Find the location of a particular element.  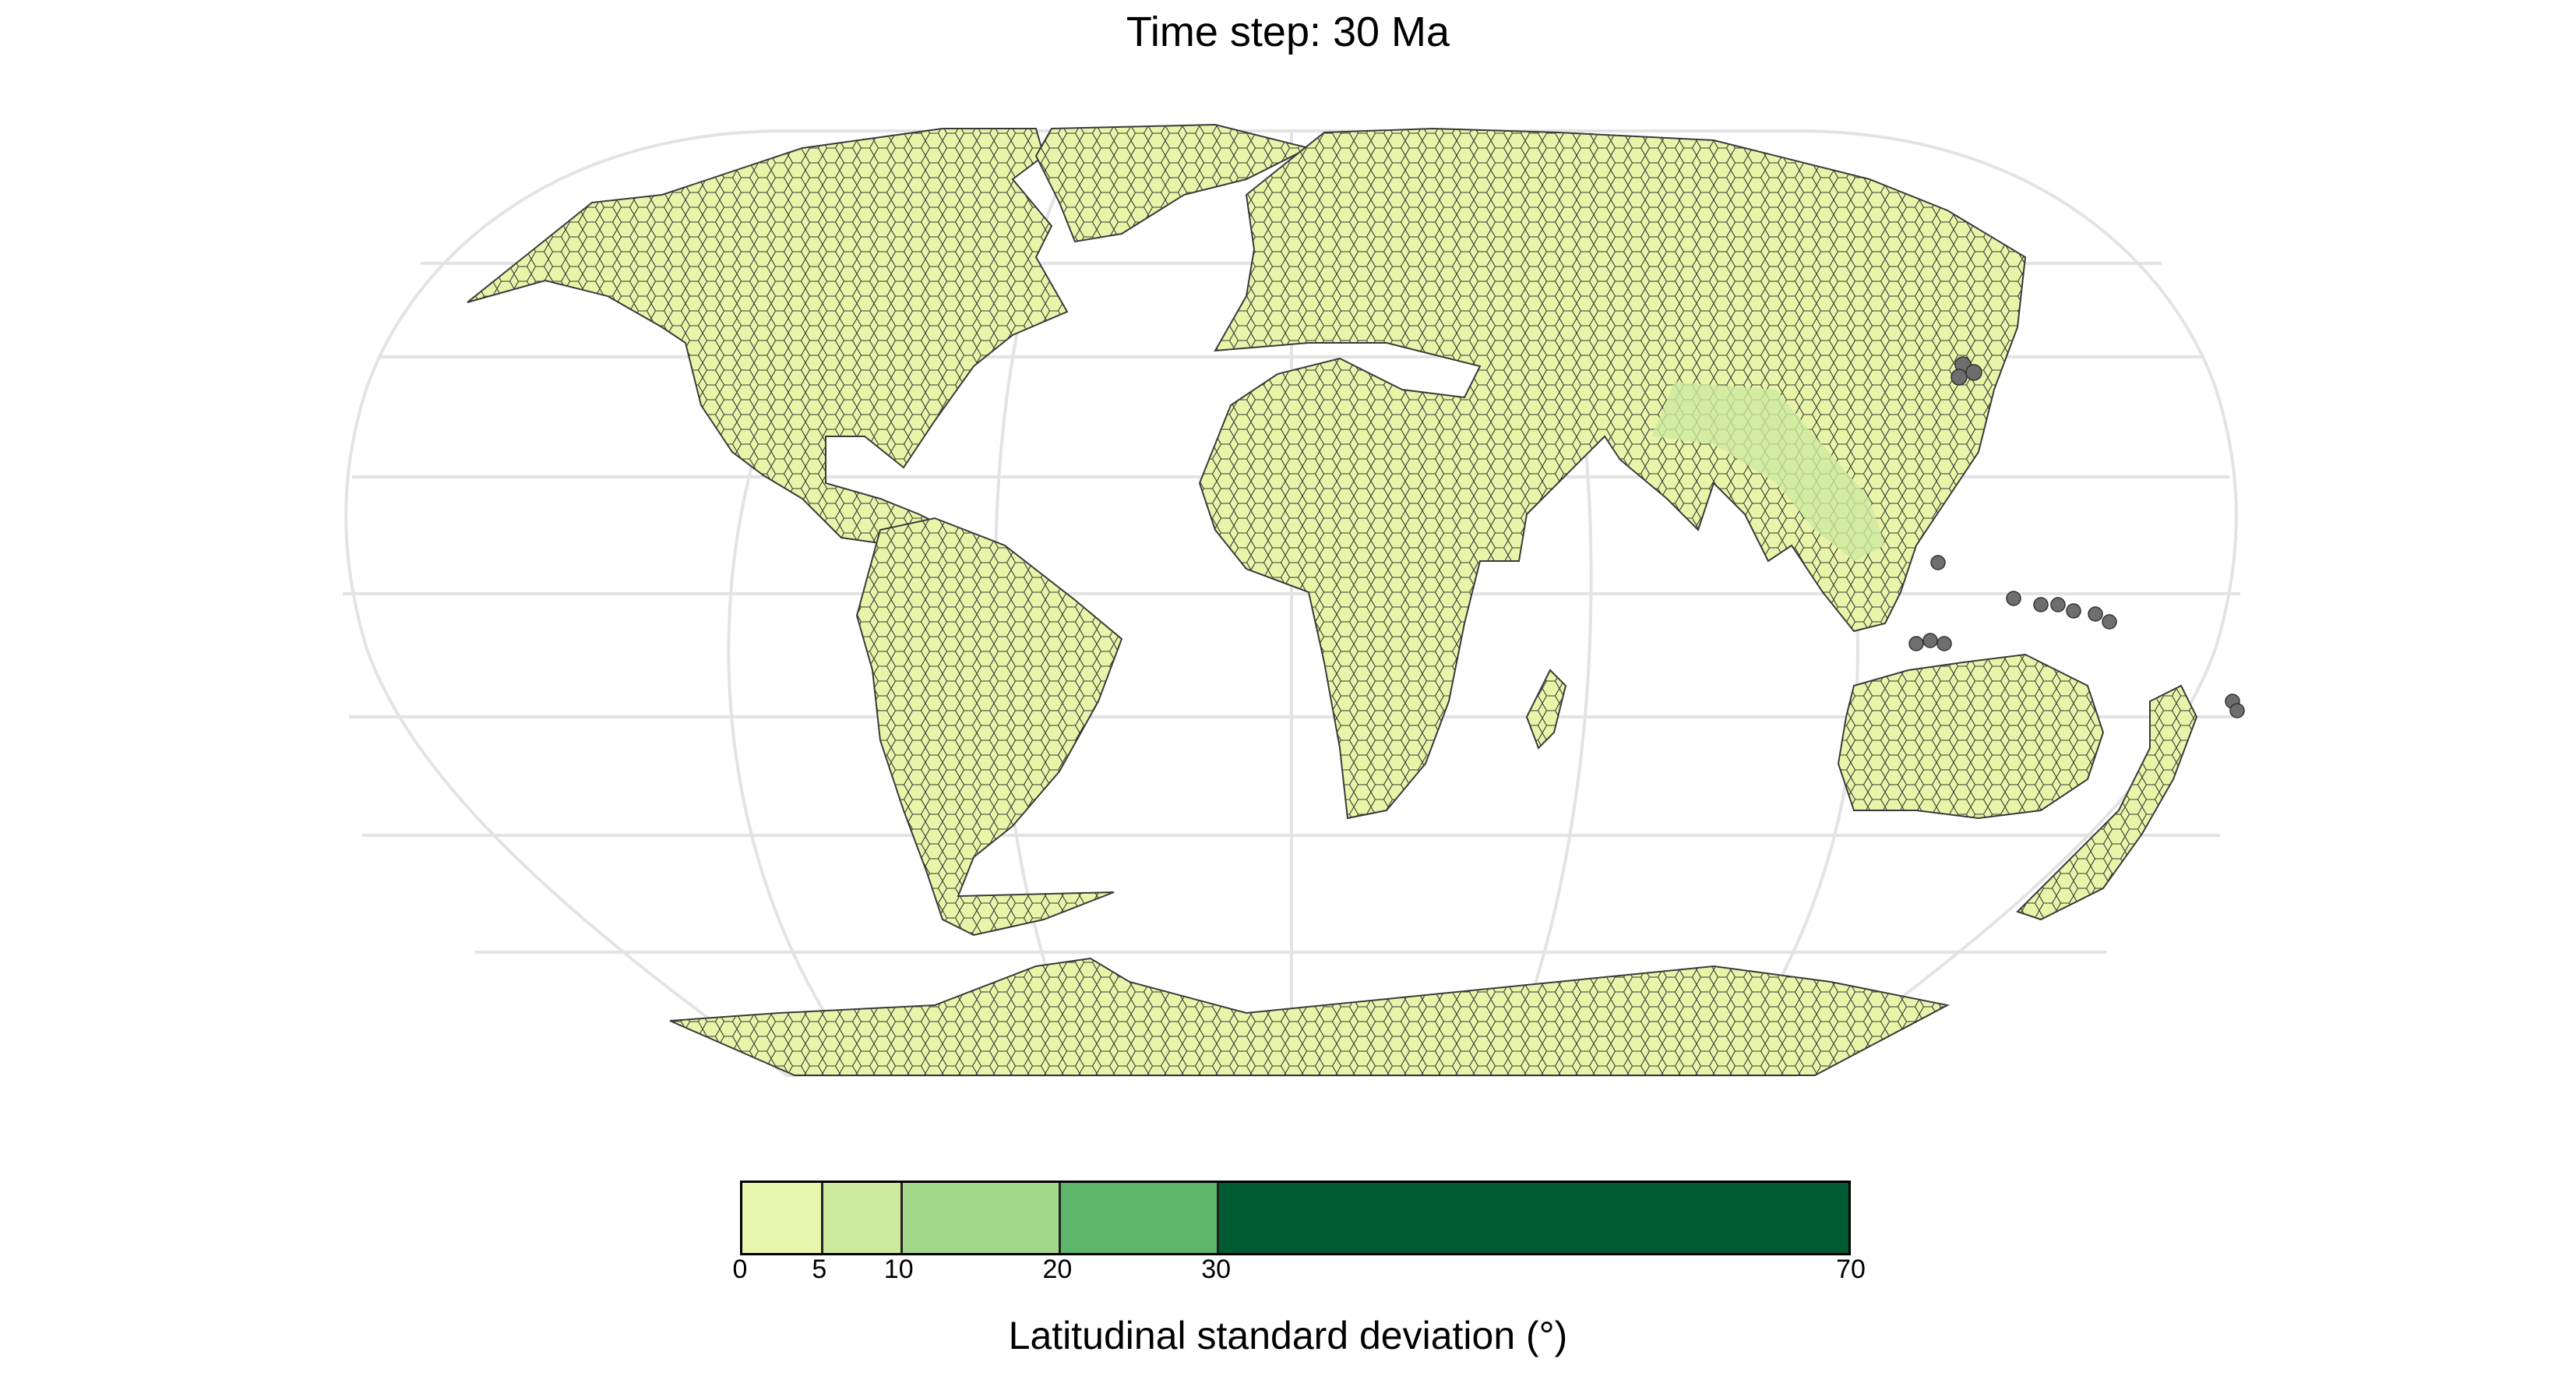

colorbar-tick-label: 20 is located at coordinates (1057, 1270).